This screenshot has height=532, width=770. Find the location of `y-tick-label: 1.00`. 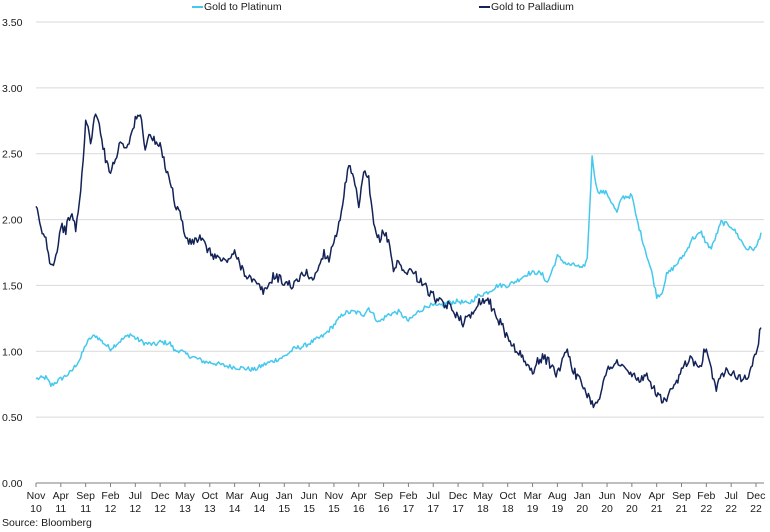

y-tick-label: 1.00 is located at coordinates (12, 352).